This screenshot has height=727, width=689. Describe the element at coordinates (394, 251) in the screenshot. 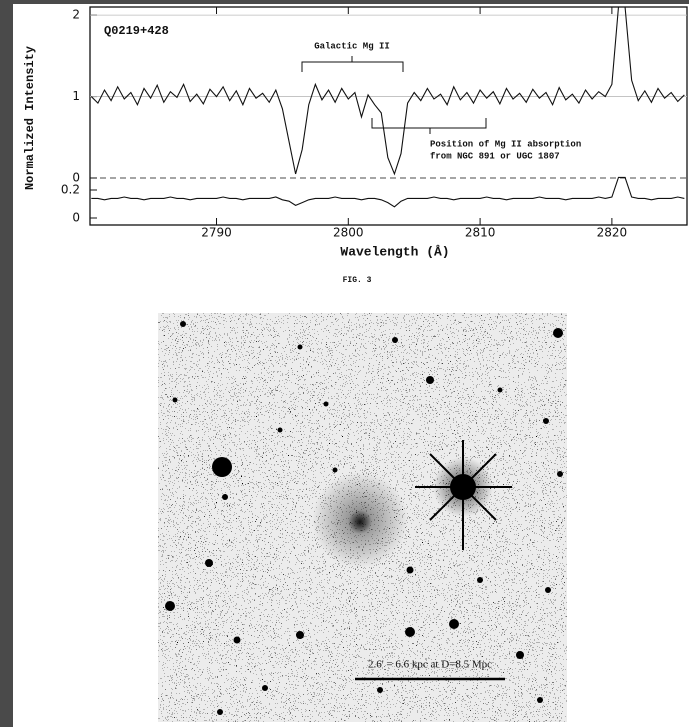

I see `x-axis-label: Wavelength (Å)` at that location.